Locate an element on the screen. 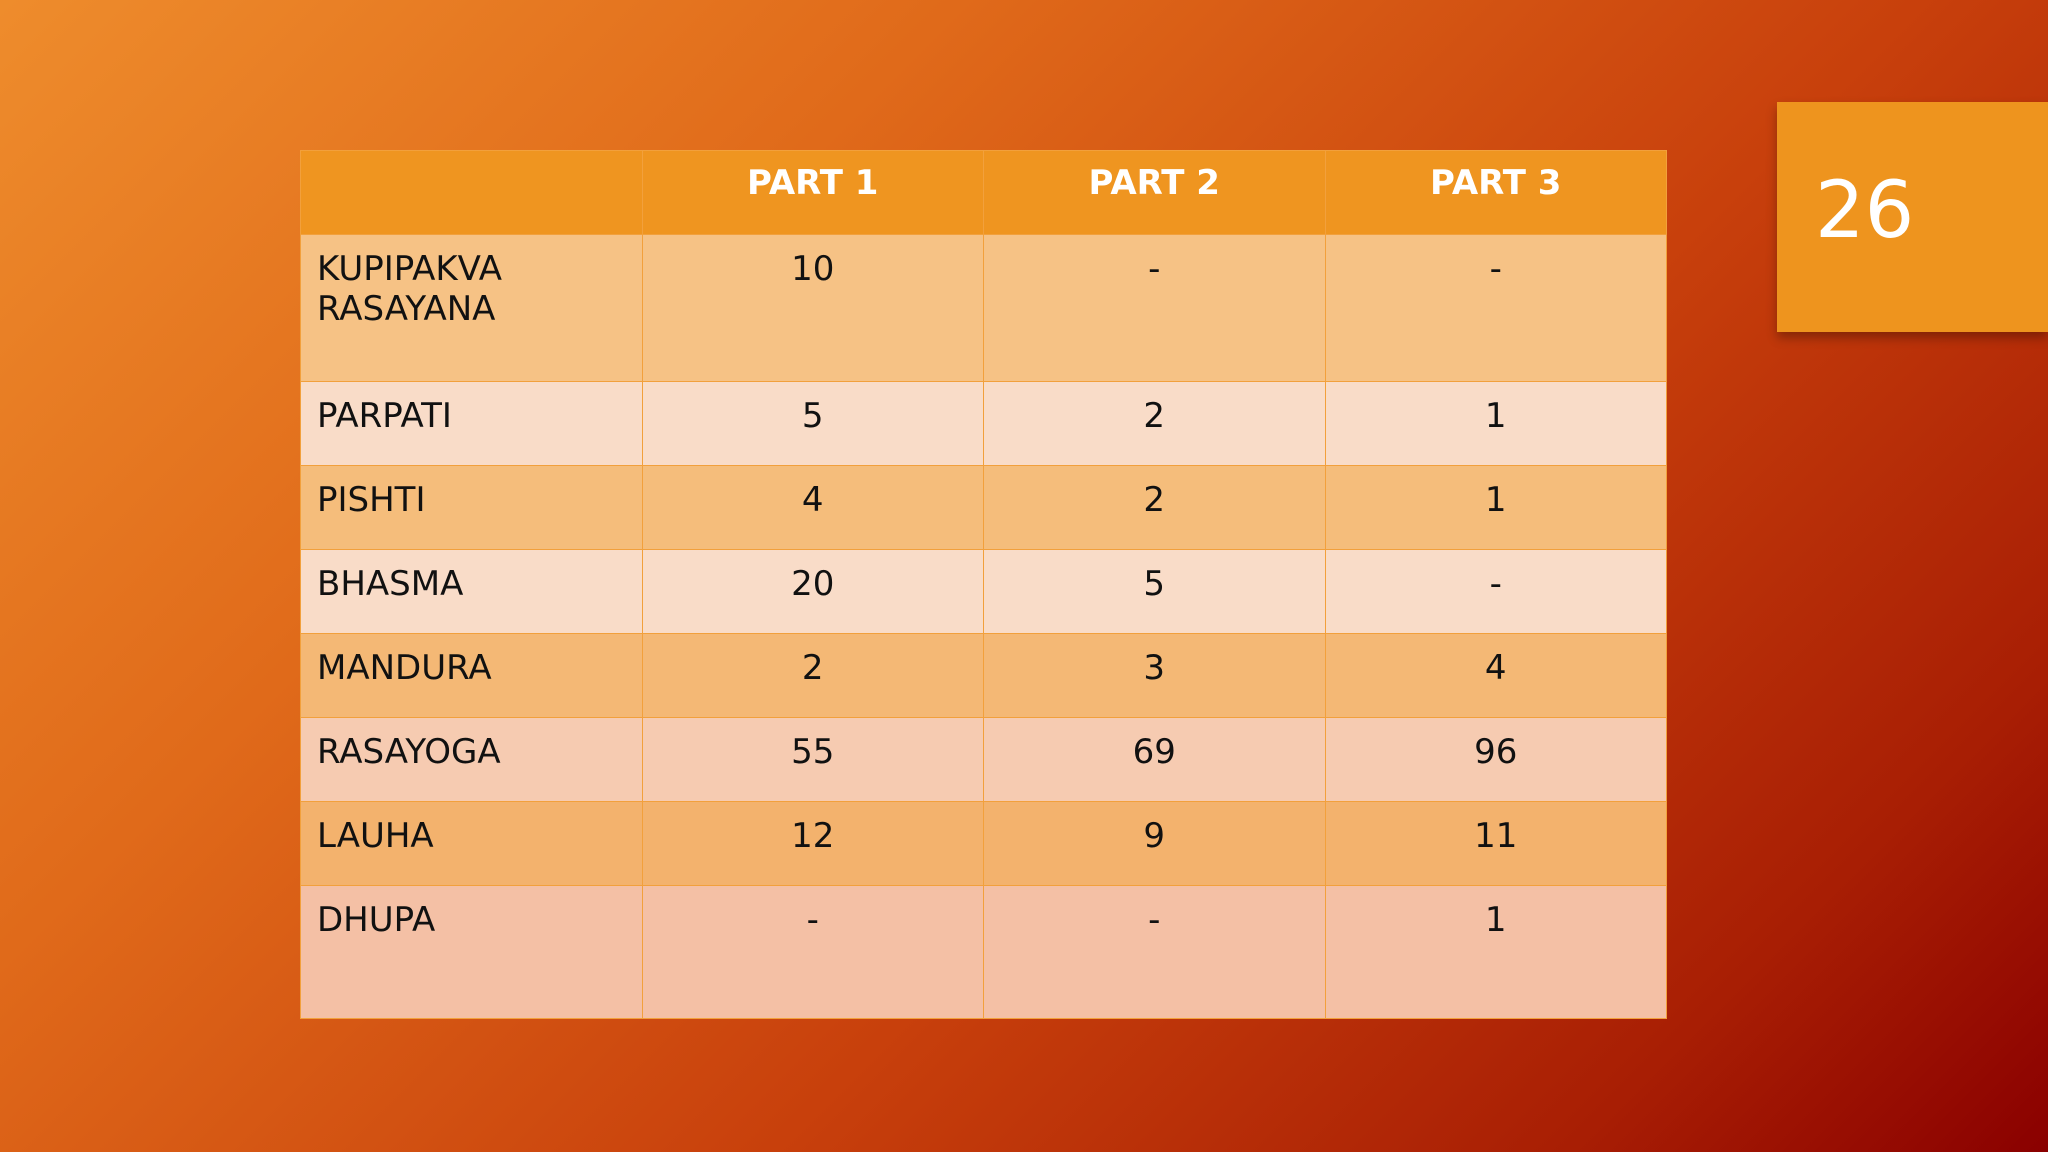 The width and height of the screenshot is (2048, 1152). table-row: PARPATI 5 2 1 is located at coordinates (983, 423).